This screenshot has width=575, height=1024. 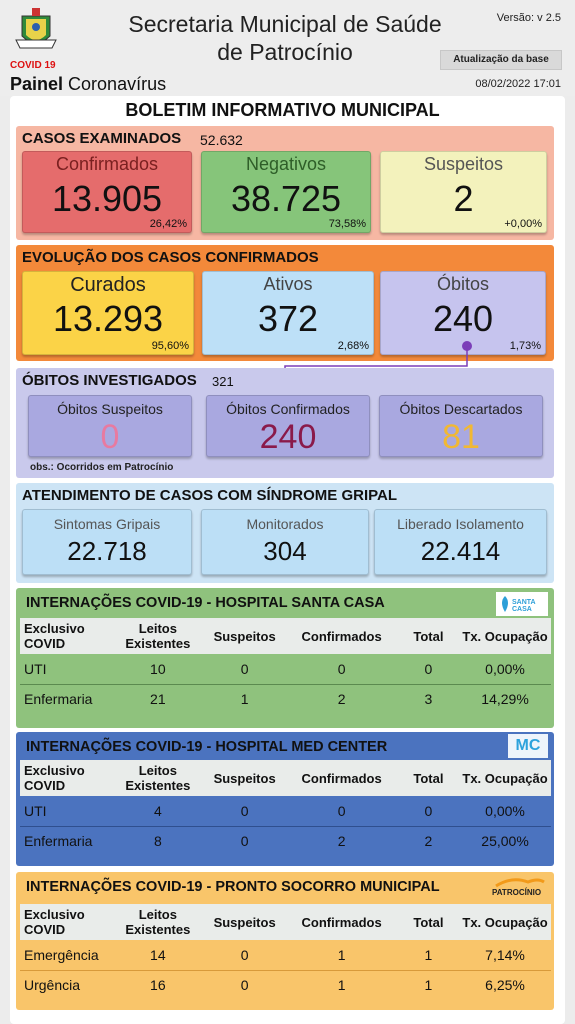 I want to click on ativos-value: 372, so click(x=288, y=318).